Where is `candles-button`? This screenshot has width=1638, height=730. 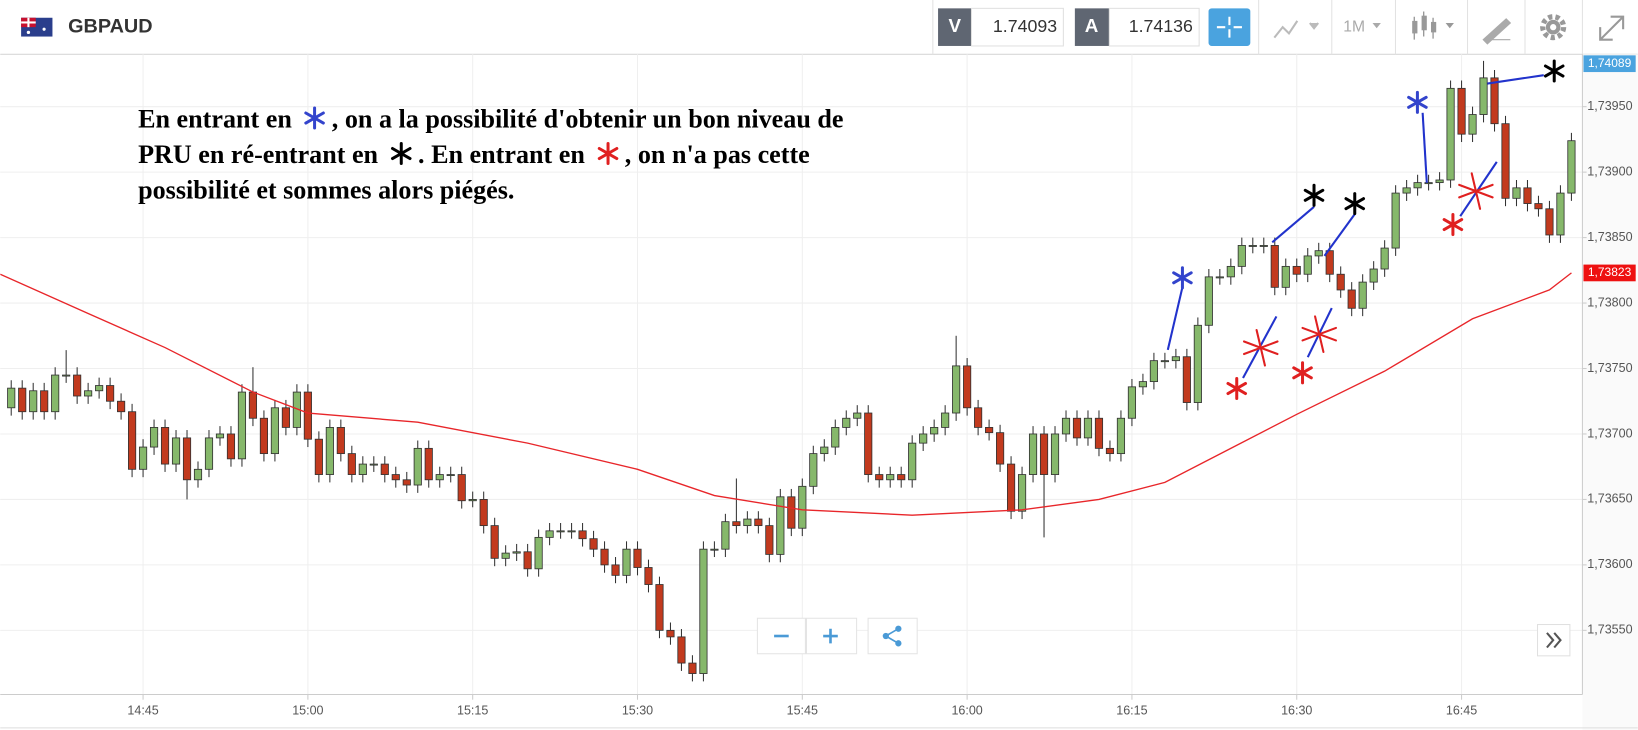 candles-button is located at coordinates (1433, 25).